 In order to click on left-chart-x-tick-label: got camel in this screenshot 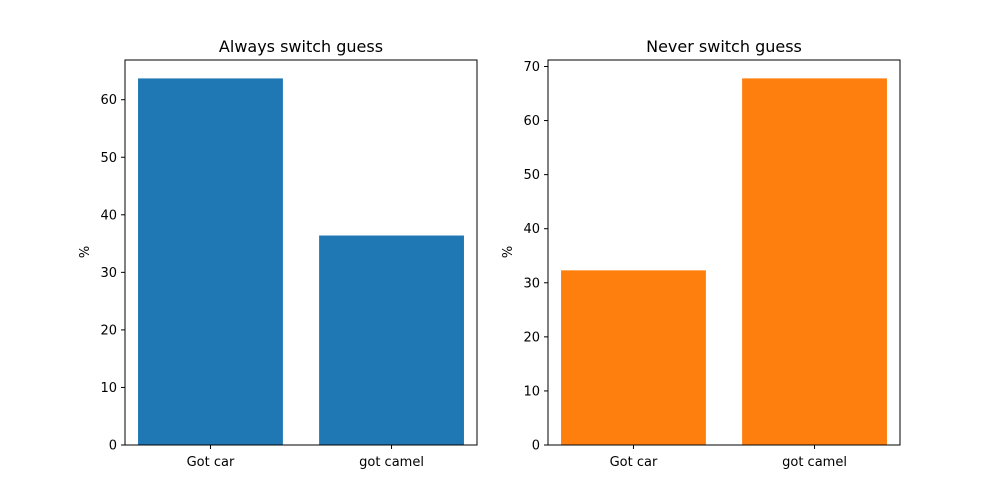, I will do `click(391, 462)`.